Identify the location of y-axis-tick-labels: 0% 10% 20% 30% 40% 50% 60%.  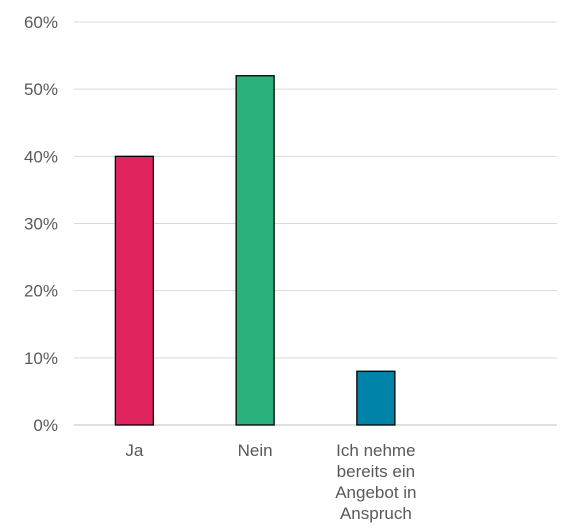
(41, 224).